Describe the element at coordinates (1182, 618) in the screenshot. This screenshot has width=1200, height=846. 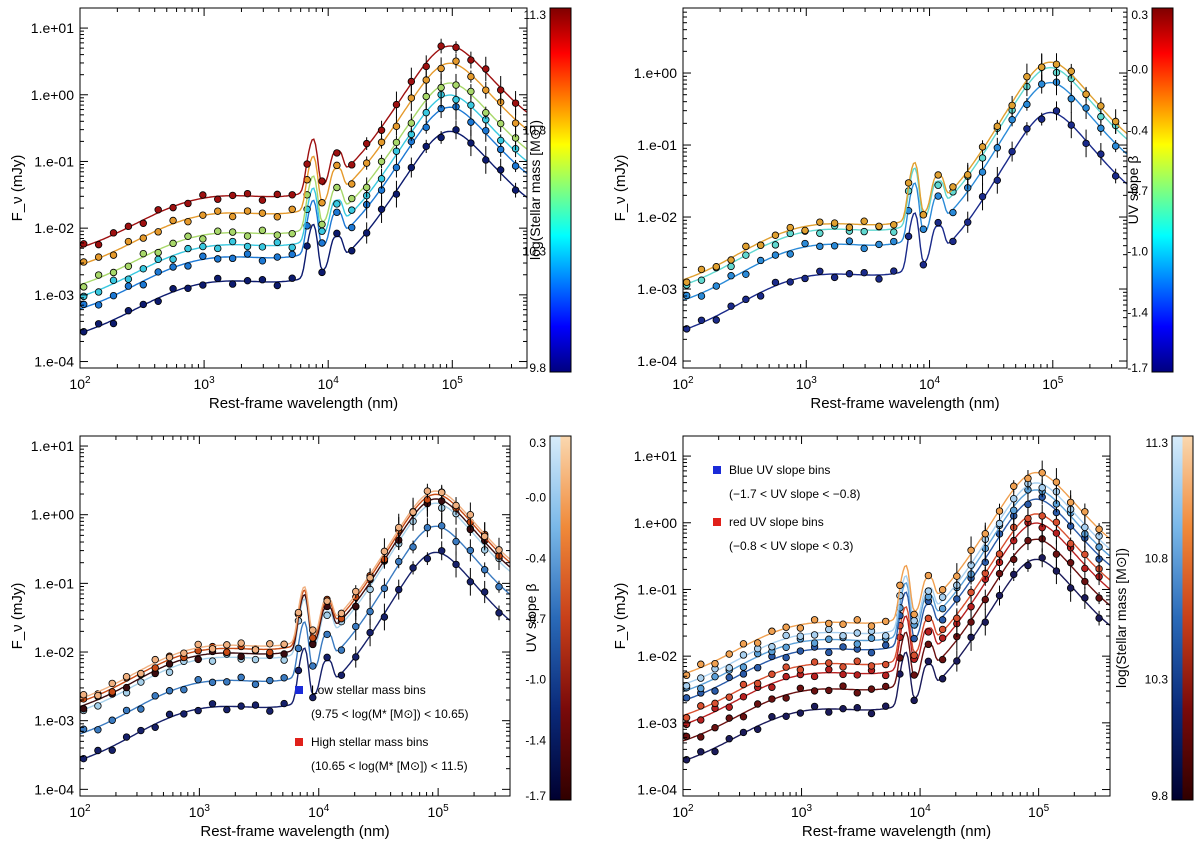
I see `colorbar-frame` at that location.